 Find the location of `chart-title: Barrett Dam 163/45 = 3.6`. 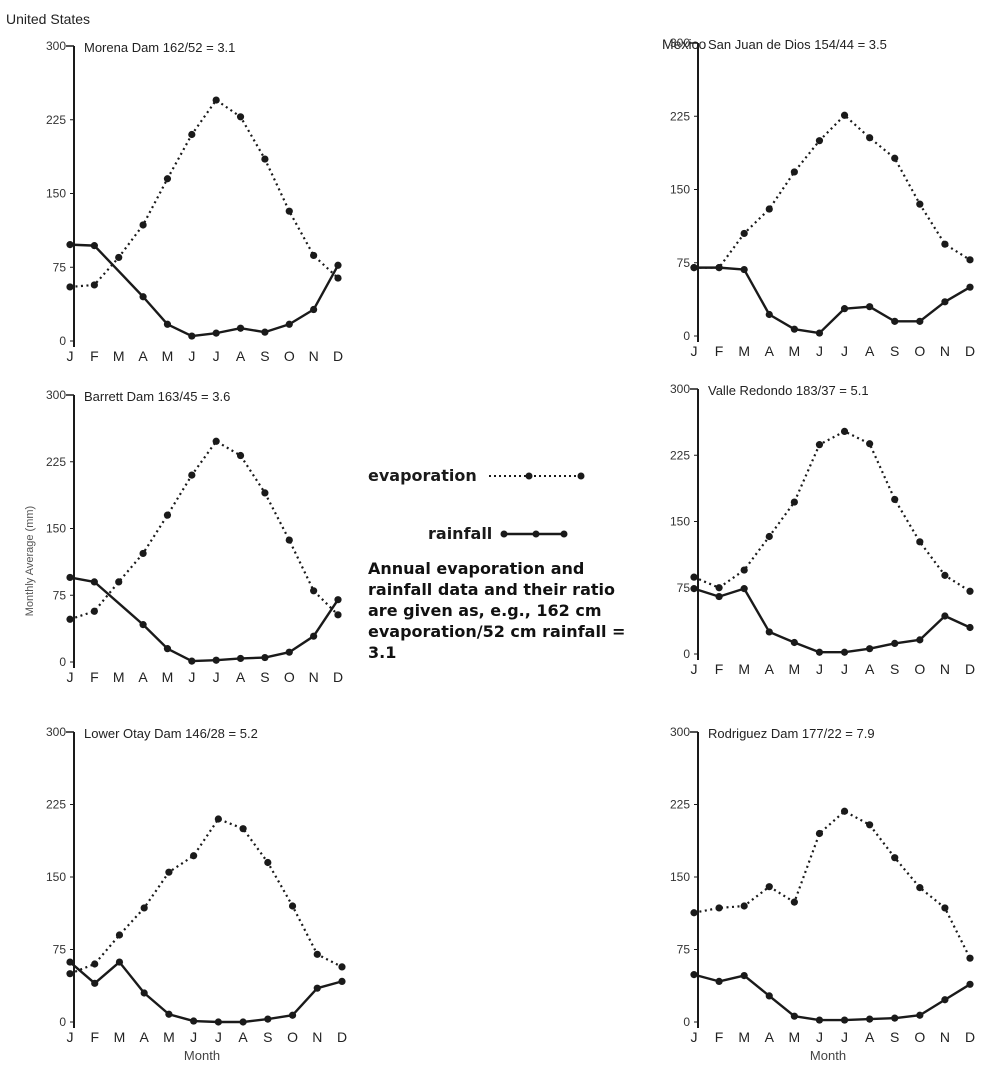

chart-title: Barrett Dam 163/45 = 3.6 is located at coordinates (157, 396).